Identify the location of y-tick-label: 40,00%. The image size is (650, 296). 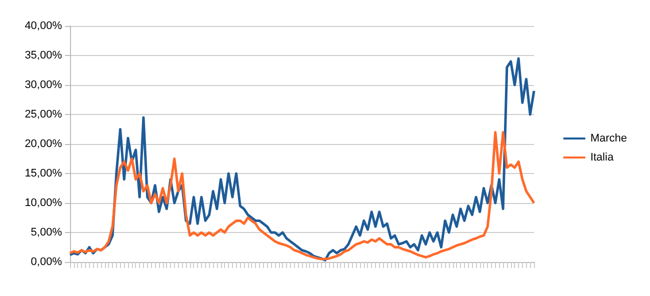
(43, 26).